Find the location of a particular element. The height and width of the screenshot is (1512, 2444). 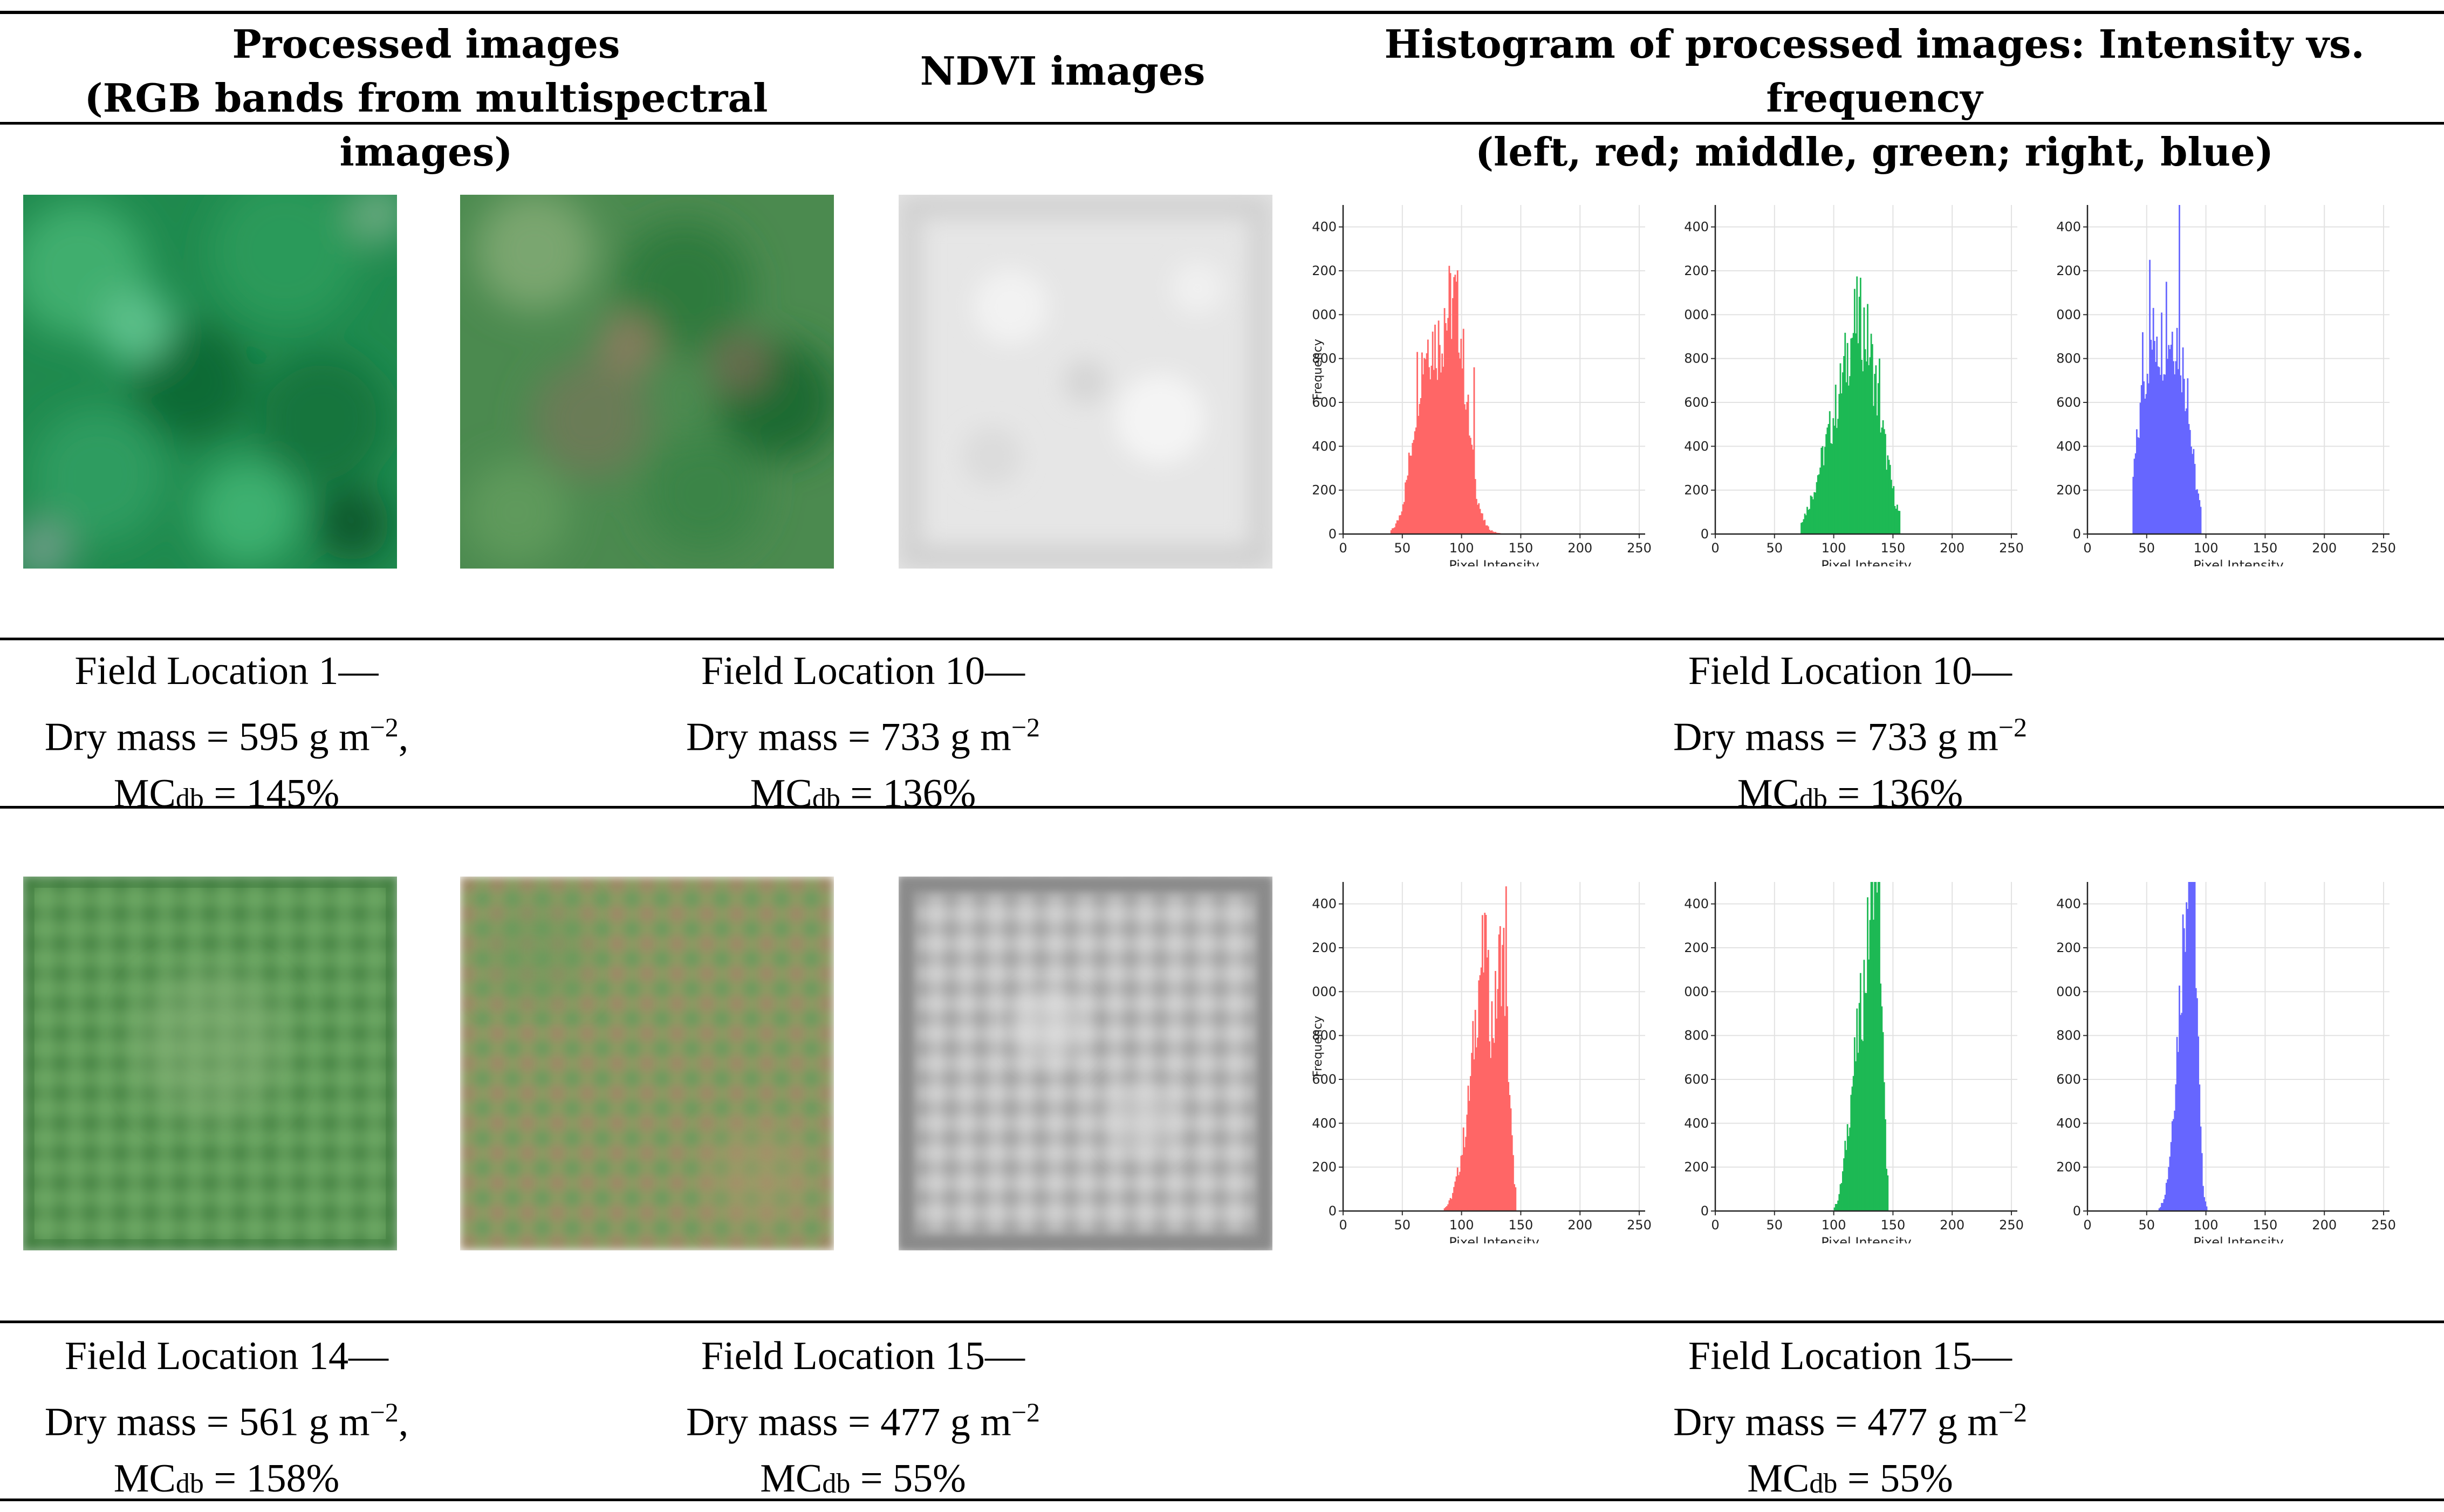

caption-location: Field Location 14— is located at coordinates (226, 1356).